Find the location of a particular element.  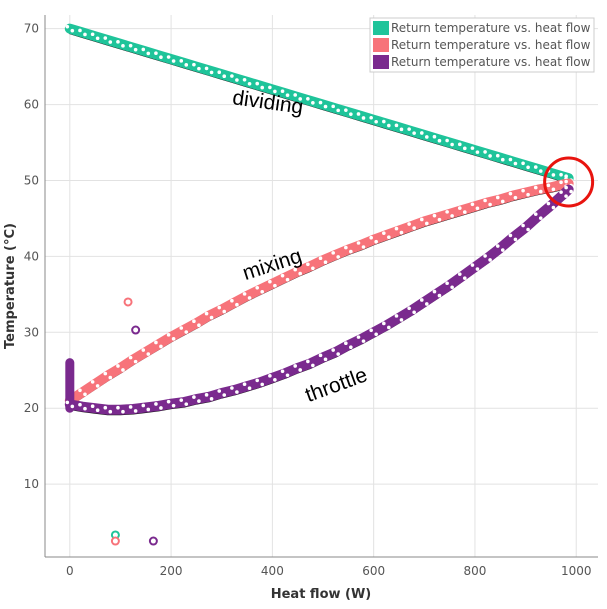

x-tick-label: 0 is located at coordinates (70, 571).